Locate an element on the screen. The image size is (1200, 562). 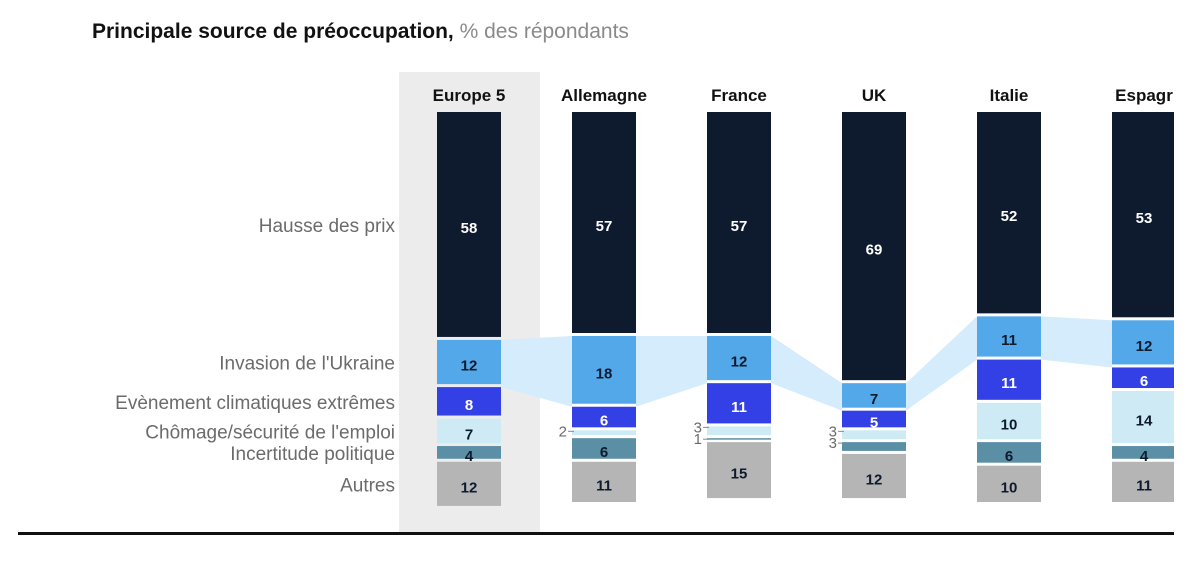
category-label-hausse-des-prix: Hausse des prix is located at coordinates (327, 226).